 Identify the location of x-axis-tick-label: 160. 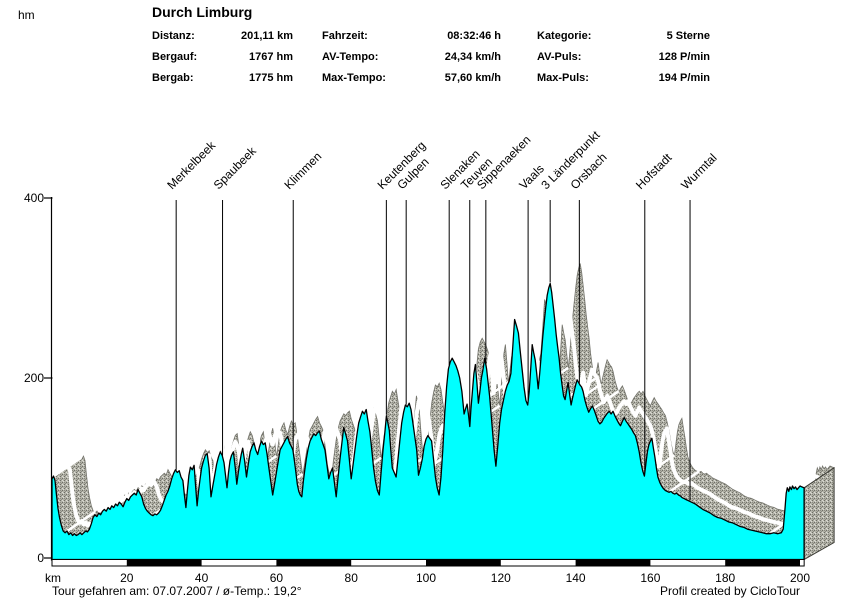
(650, 578).